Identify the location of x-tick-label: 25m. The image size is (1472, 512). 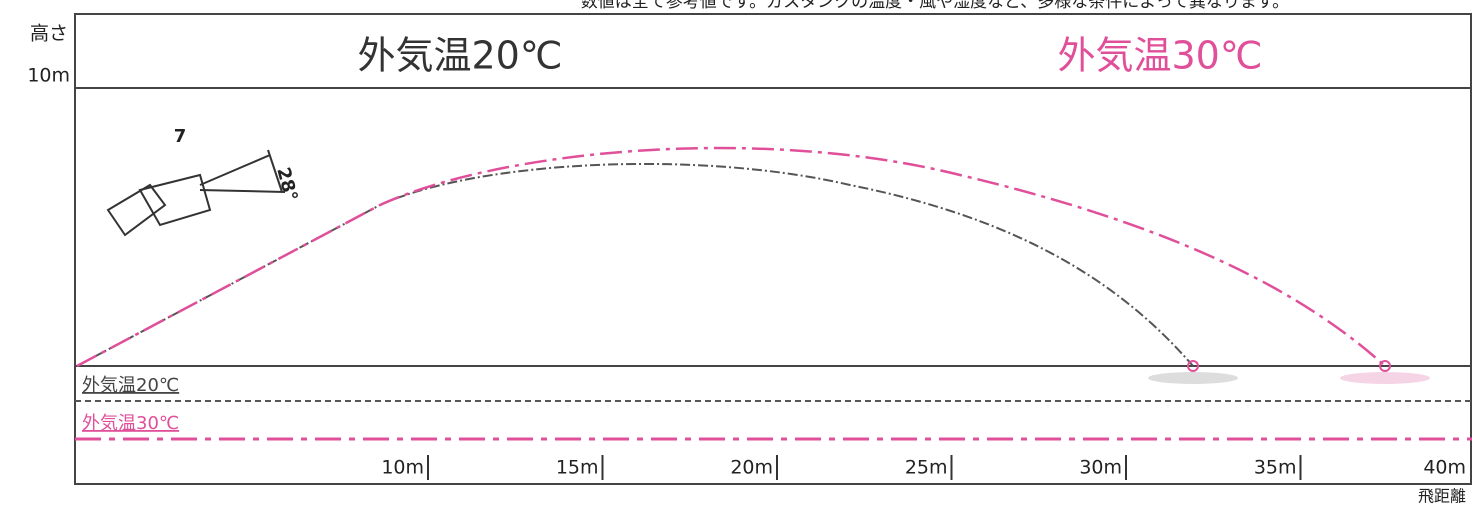
(926, 468).